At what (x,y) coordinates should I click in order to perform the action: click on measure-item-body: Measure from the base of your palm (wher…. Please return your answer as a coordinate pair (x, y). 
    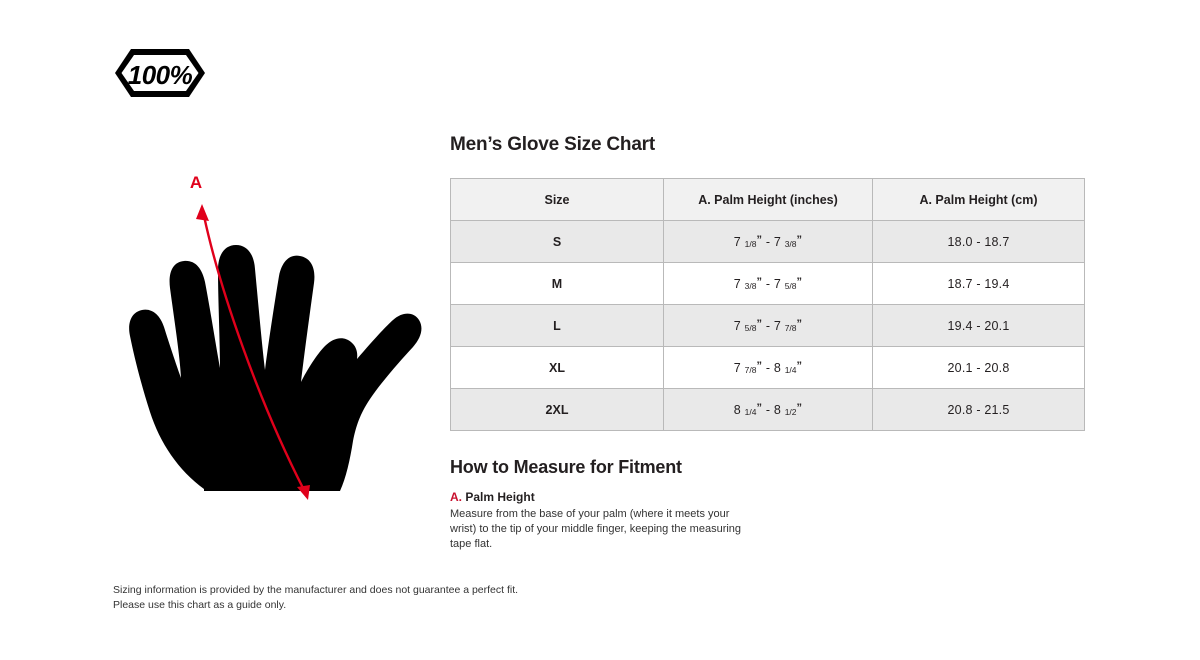
    Looking at the image, I should click on (596, 529).